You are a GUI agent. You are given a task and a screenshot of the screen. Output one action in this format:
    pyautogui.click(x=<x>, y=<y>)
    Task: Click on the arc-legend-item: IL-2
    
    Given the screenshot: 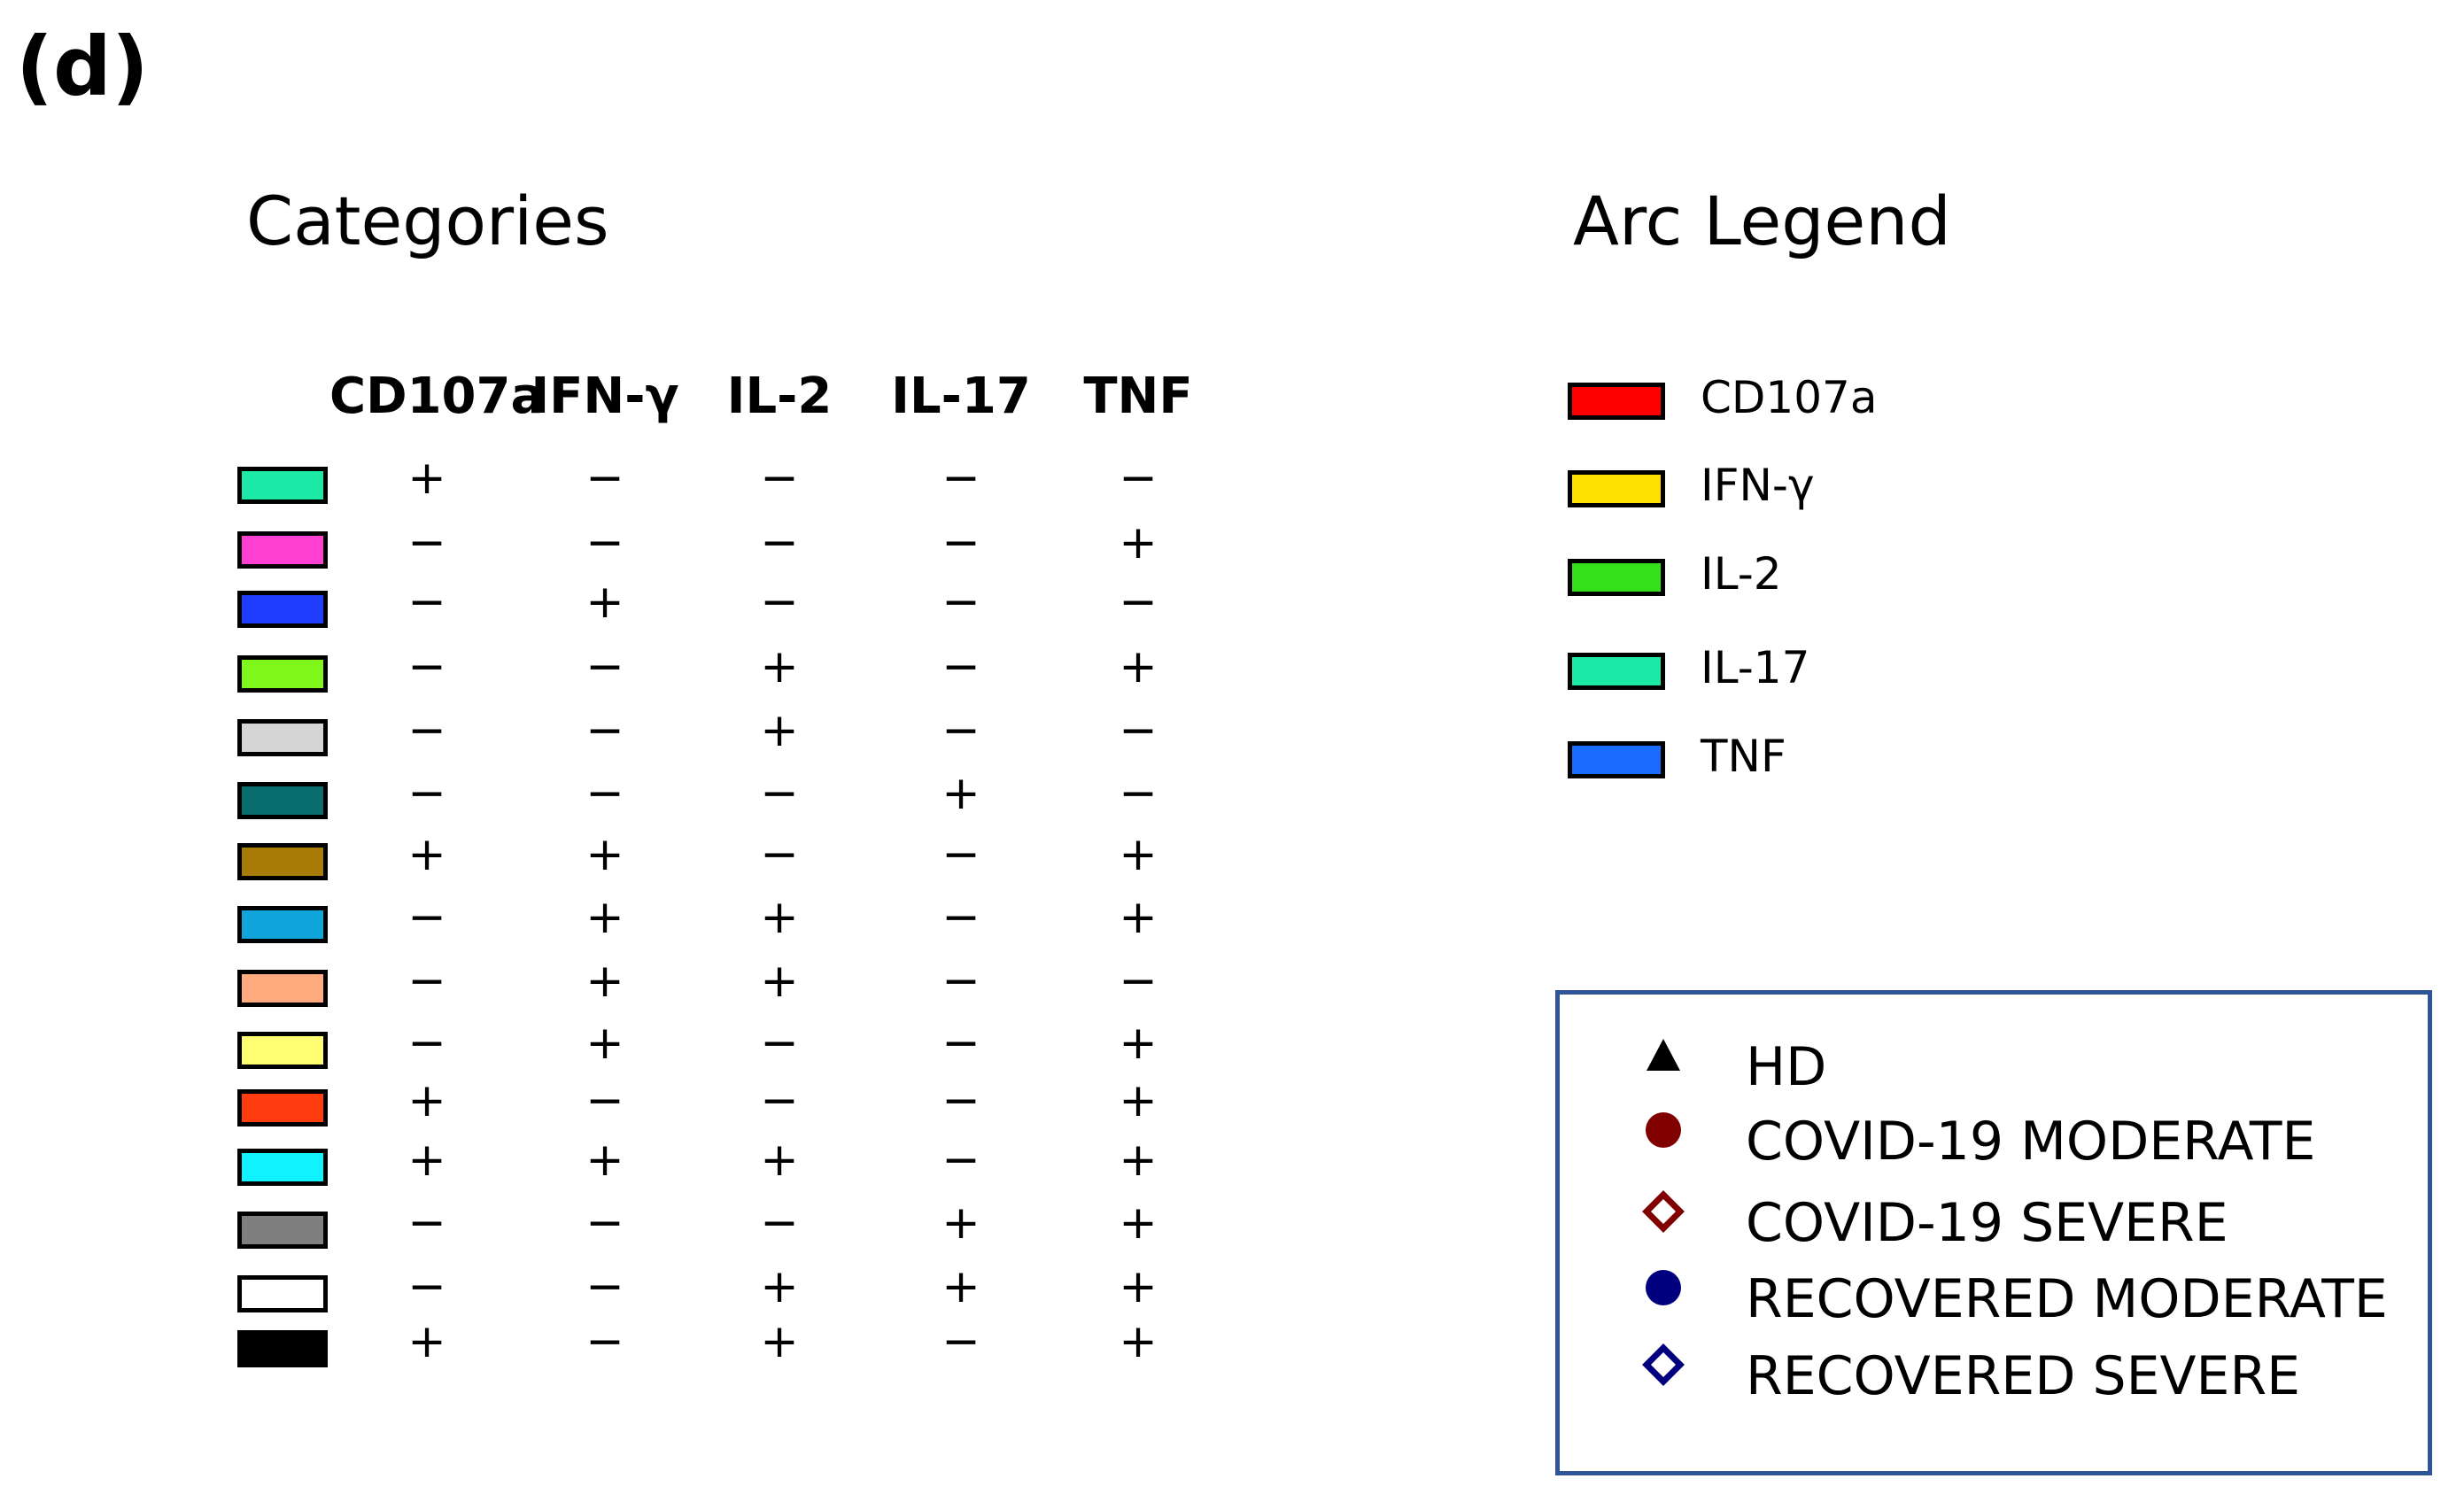 What is the action you would take?
    pyautogui.click(x=1878, y=578)
    